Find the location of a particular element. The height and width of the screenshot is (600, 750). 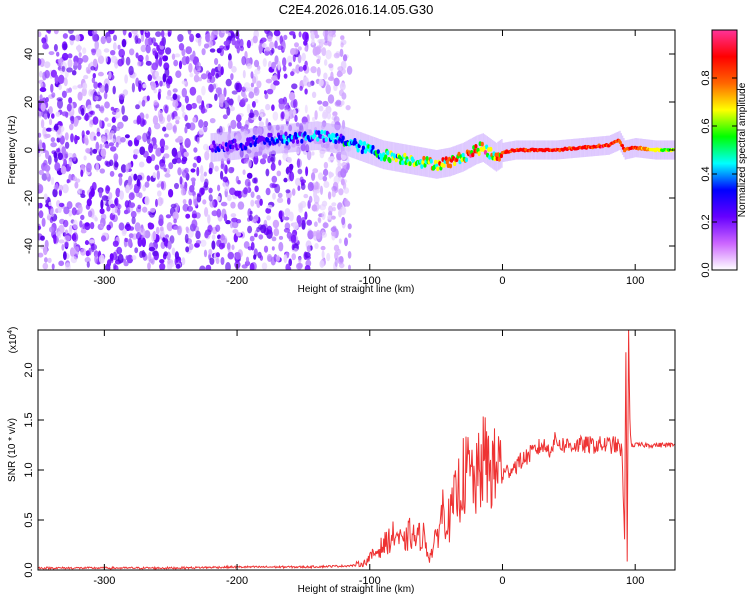

spectrogram-x-tick-label: -200 is located at coordinates (237, 281).